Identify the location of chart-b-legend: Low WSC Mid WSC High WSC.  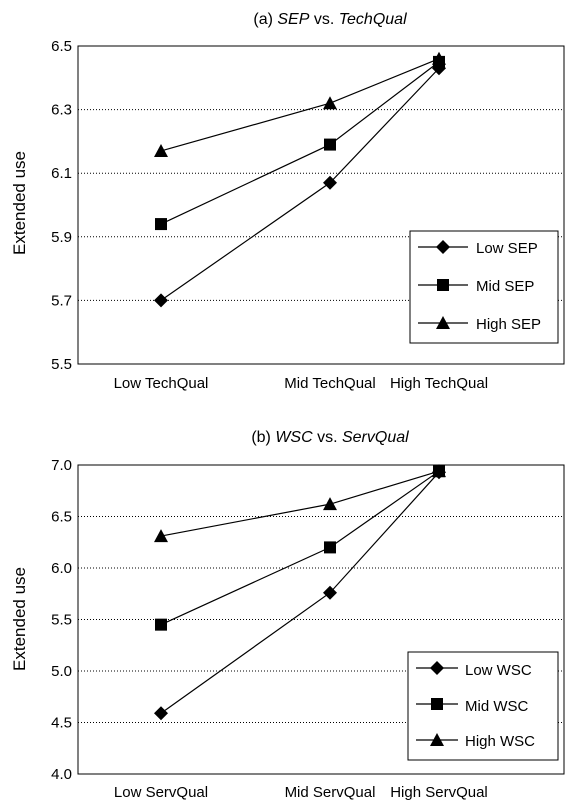
(483, 706).